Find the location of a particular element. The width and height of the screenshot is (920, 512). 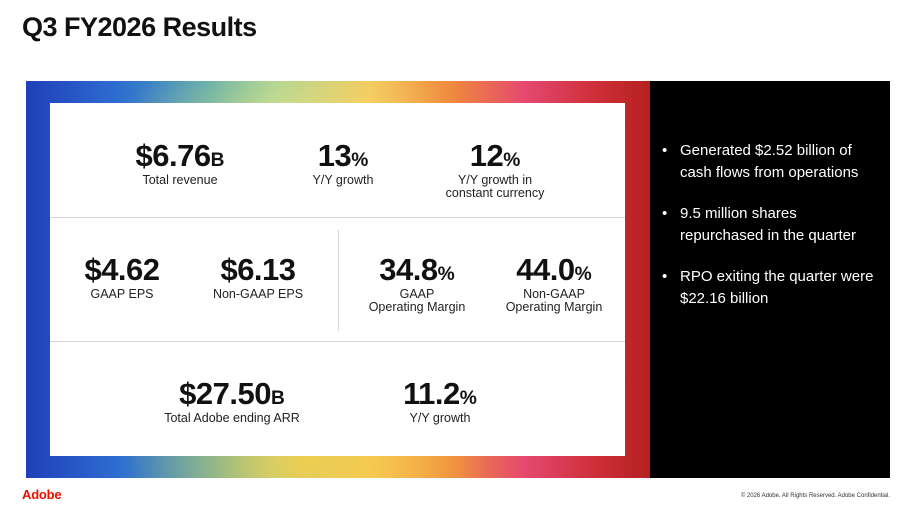

metric-arr-growth: 11.2% Y/Y growth is located at coordinates (440, 401).